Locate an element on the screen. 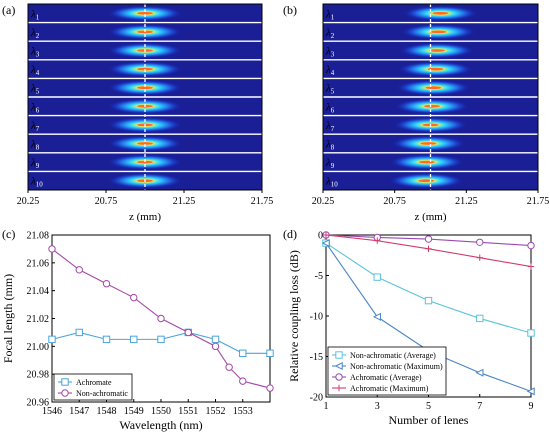  x-tick-label: 21.75 is located at coordinates (538, 201).